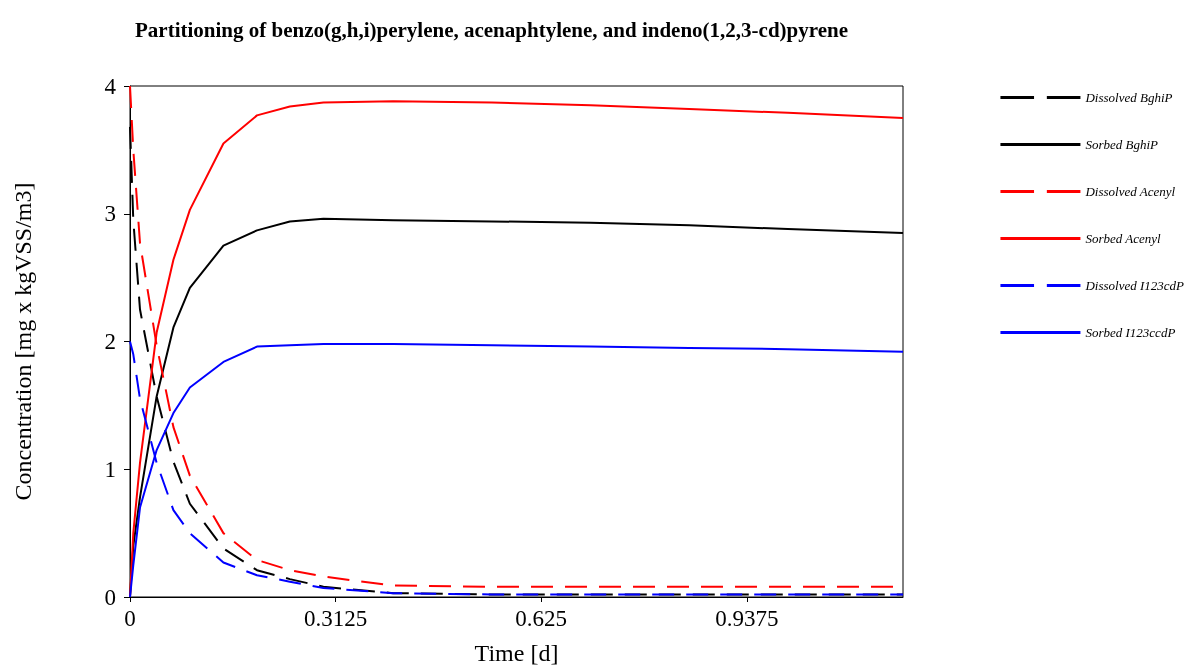  I want to click on x-tick-label: 0, so click(130, 618).